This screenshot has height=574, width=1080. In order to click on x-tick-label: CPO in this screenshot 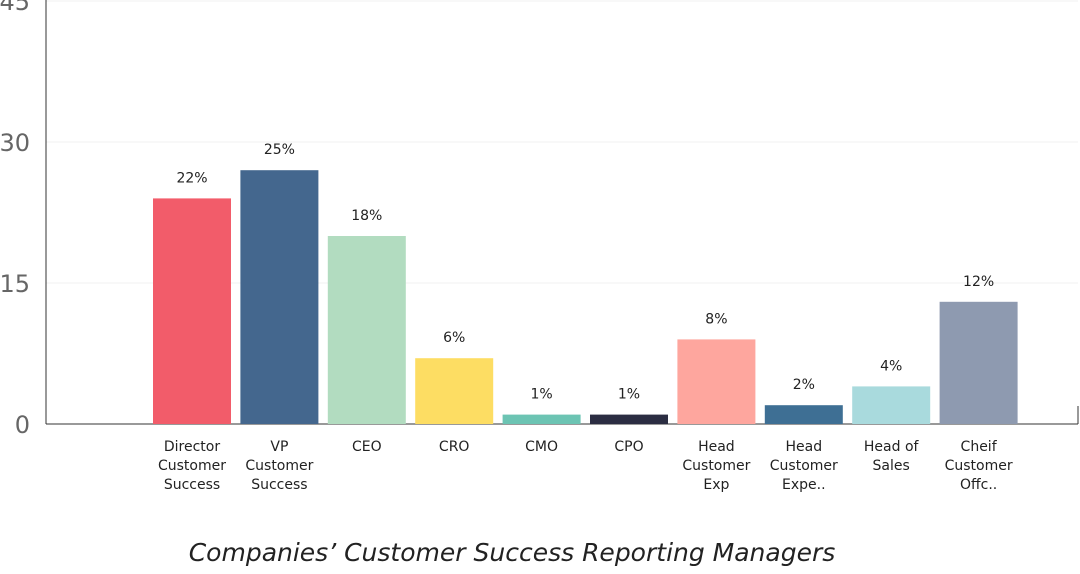, I will do `click(629, 447)`.